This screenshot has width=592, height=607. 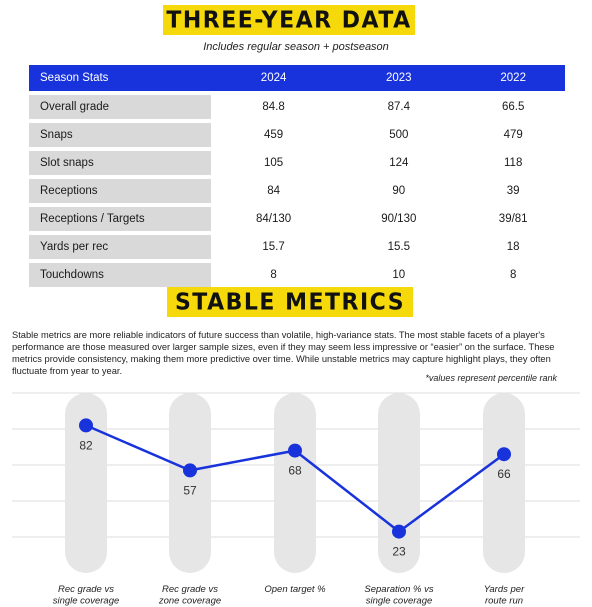 What do you see at coordinates (398, 247) in the screenshot?
I see `table-cell: 15.5` at bounding box center [398, 247].